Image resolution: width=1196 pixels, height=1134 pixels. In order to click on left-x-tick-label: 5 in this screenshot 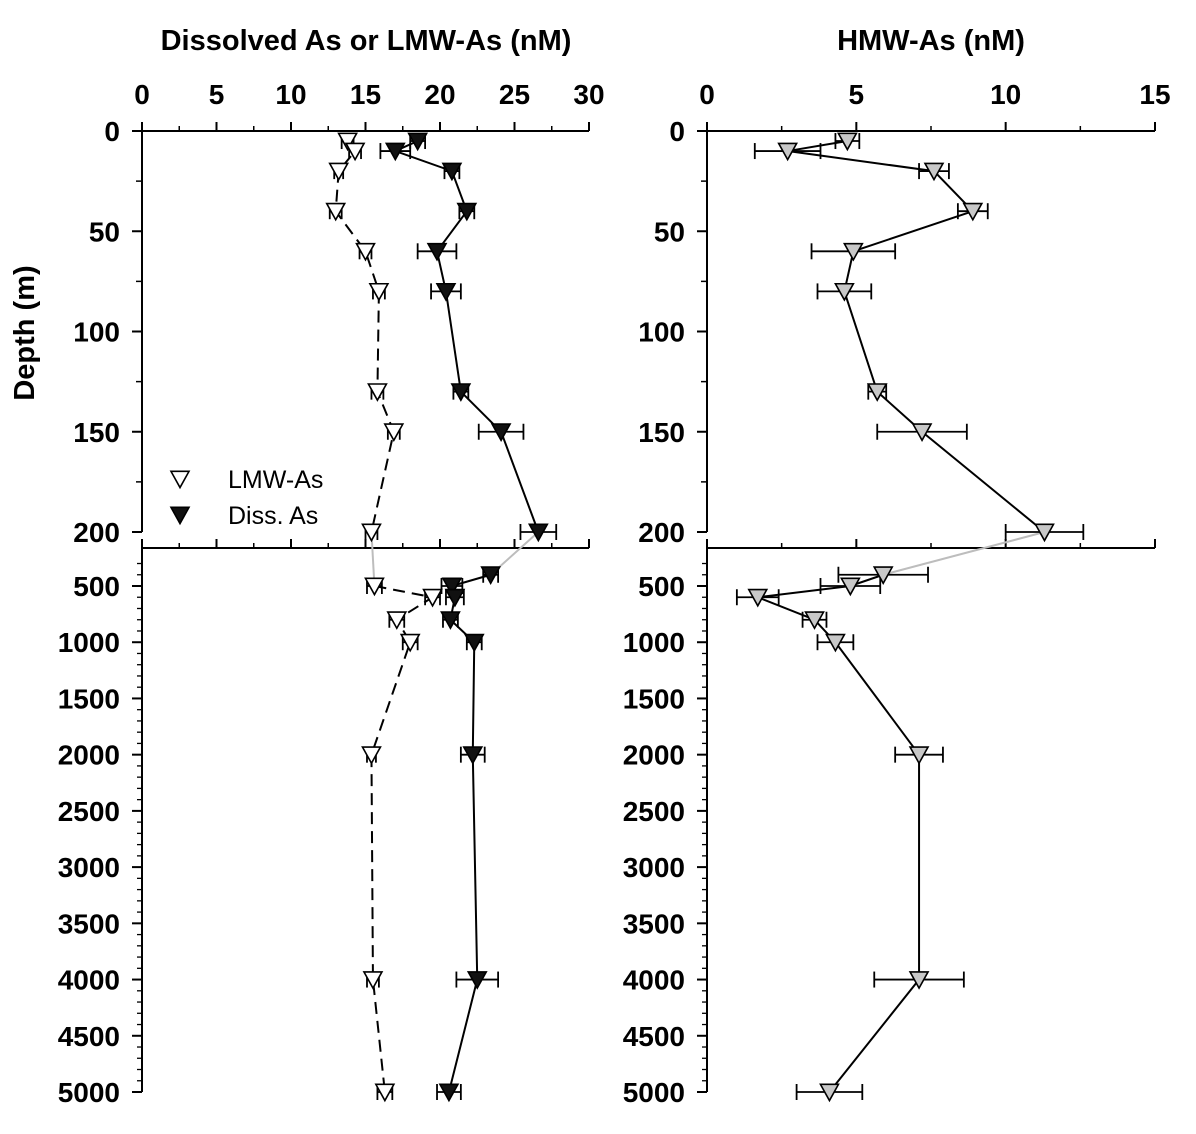, I will do `click(217, 94)`.